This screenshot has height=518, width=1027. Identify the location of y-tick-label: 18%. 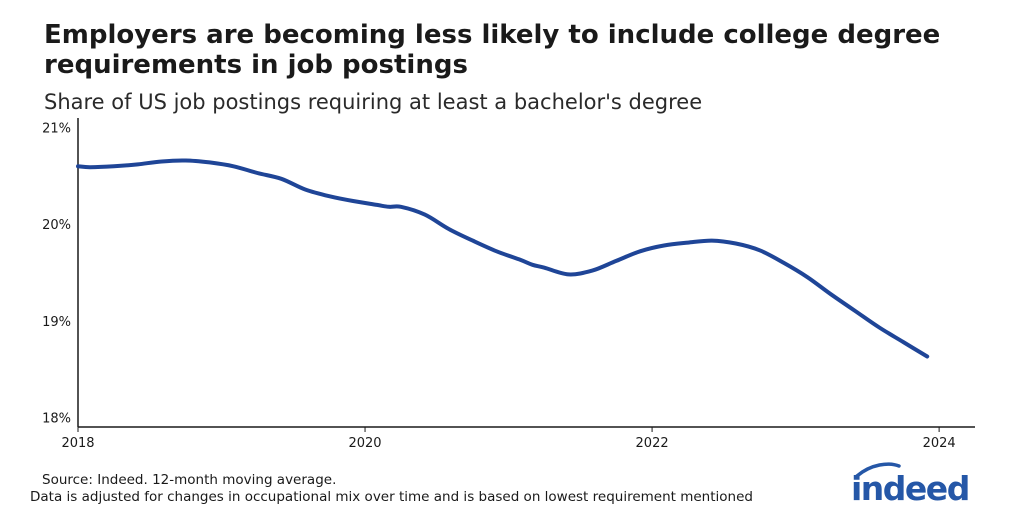
(56, 418).